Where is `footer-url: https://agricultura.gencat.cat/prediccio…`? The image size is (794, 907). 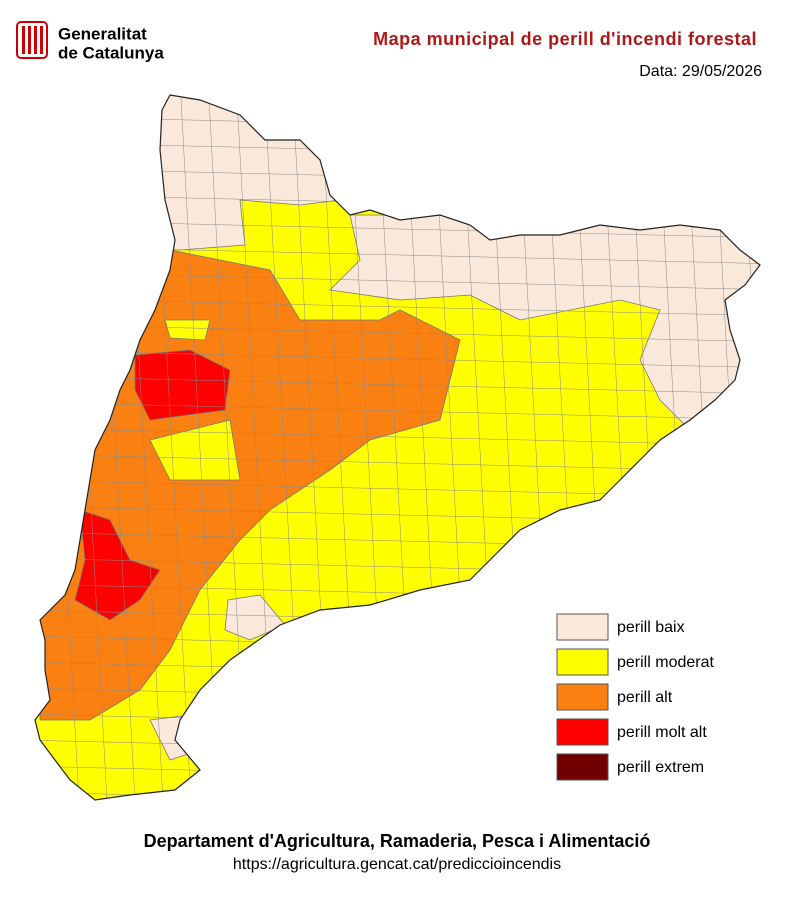
footer-url: https://agricultura.gencat.cat/prediccio… is located at coordinates (397, 864).